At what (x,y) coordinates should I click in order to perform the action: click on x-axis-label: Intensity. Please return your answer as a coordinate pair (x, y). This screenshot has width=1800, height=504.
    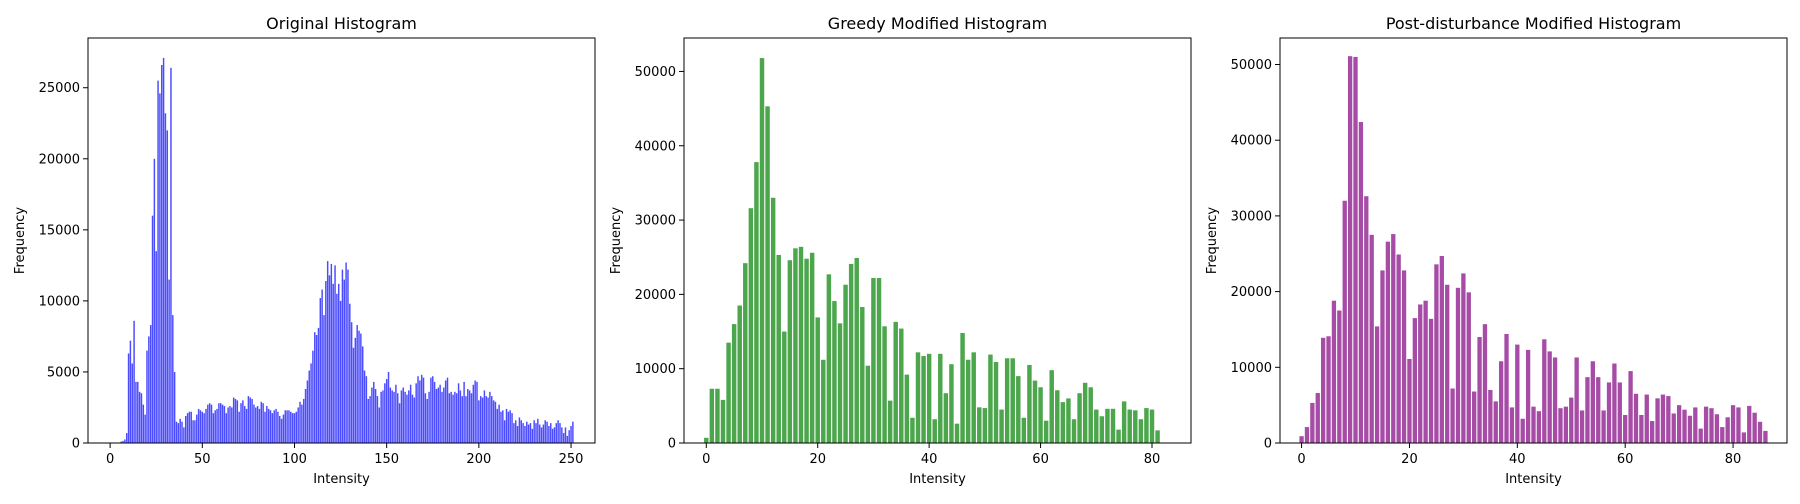
    Looking at the image, I should click on (341, 479).